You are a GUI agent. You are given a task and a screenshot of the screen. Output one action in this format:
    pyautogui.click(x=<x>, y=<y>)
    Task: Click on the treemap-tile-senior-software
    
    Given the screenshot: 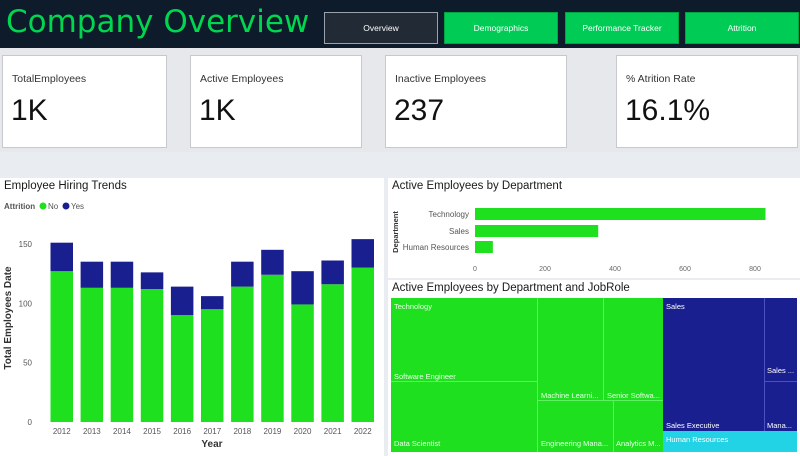 What is the action you would take?
    pyautogui.click(x=633, y=349)
    